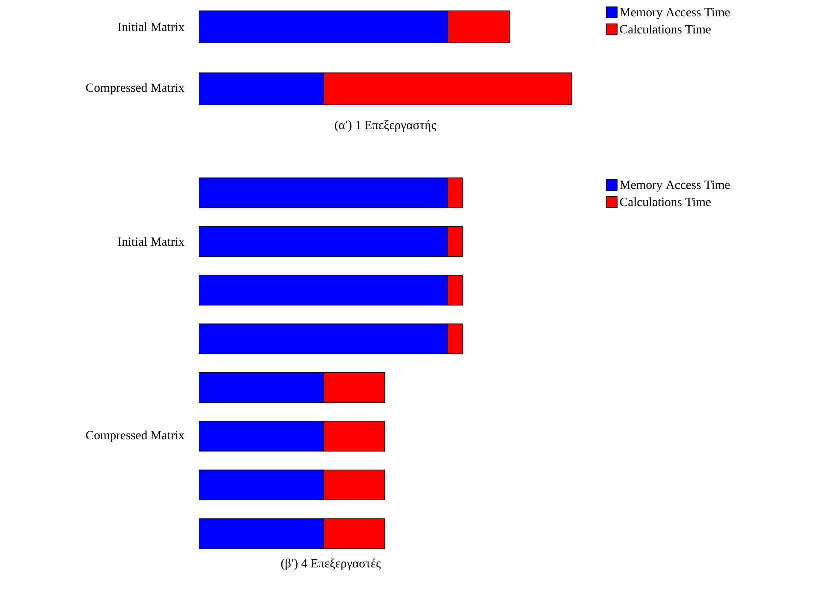  What do you see at coordinates (385, 126) in the screenshot?
I see `text: (α′) 1 Επεξεργαστής` at bounding box center [385, 126].